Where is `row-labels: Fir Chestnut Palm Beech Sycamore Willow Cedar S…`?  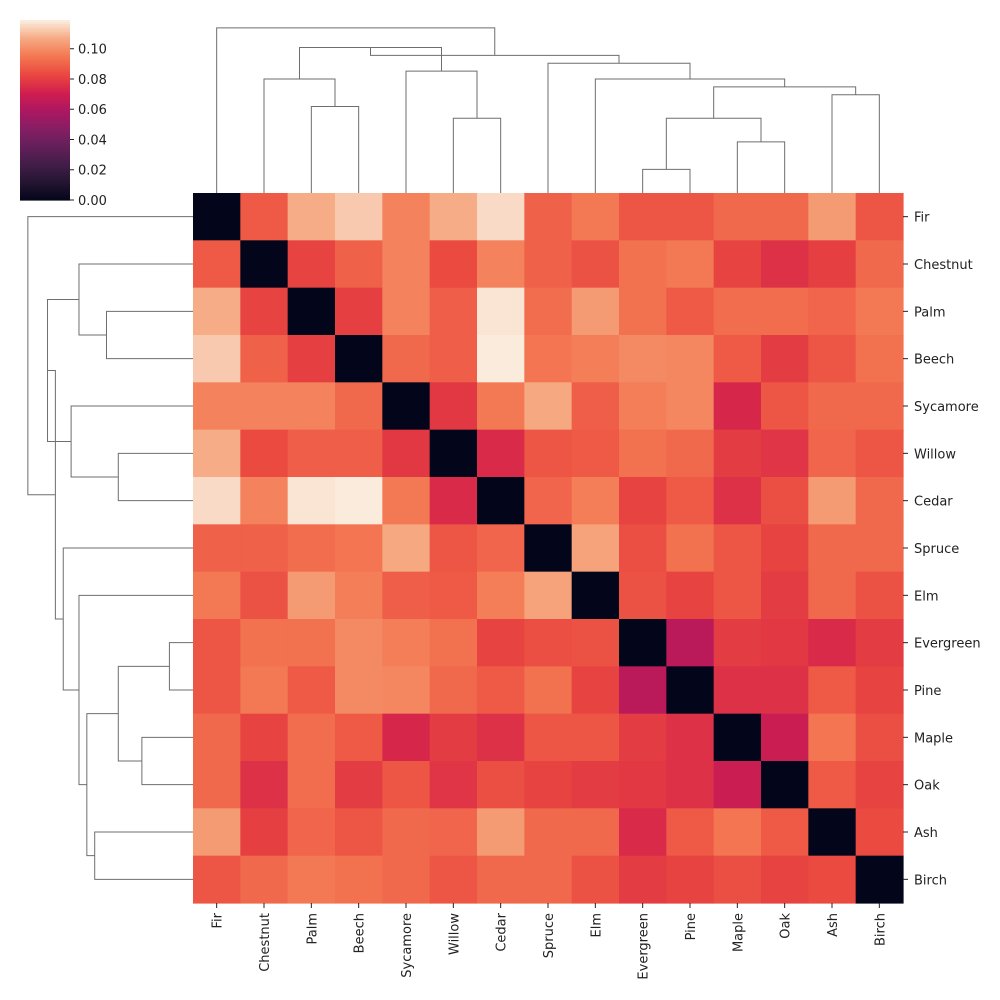
row-labels: Fir Chestnut Palm Beech Sycamore Willow Cedar S… is located at coordinates (942, 549).